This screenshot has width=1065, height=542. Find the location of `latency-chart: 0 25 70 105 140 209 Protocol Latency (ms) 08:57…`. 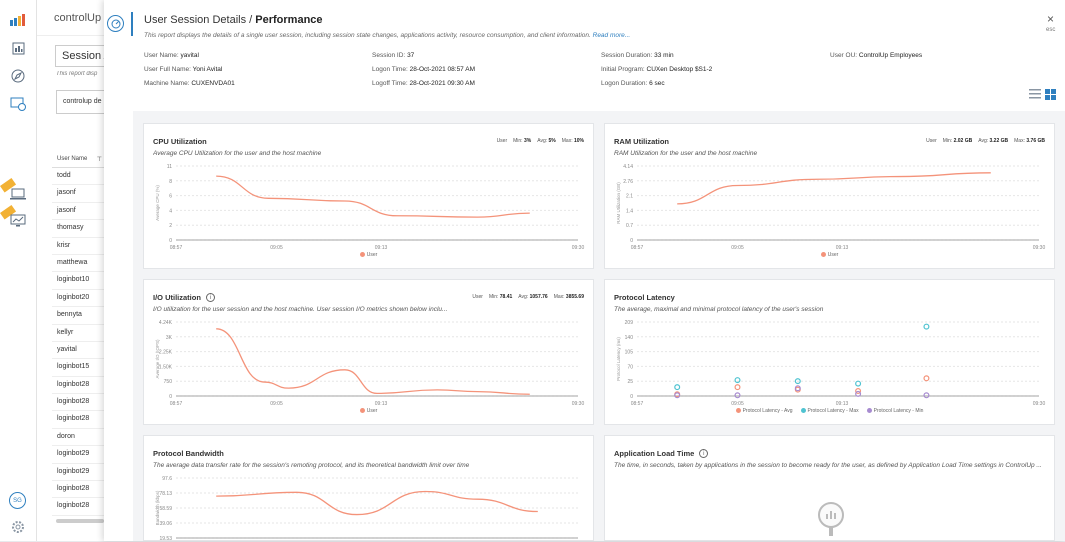

latency-chart: 0 25 70 105 140 209 Protocol Latency (ms) 08:57… is located at coordinates (831, 364).